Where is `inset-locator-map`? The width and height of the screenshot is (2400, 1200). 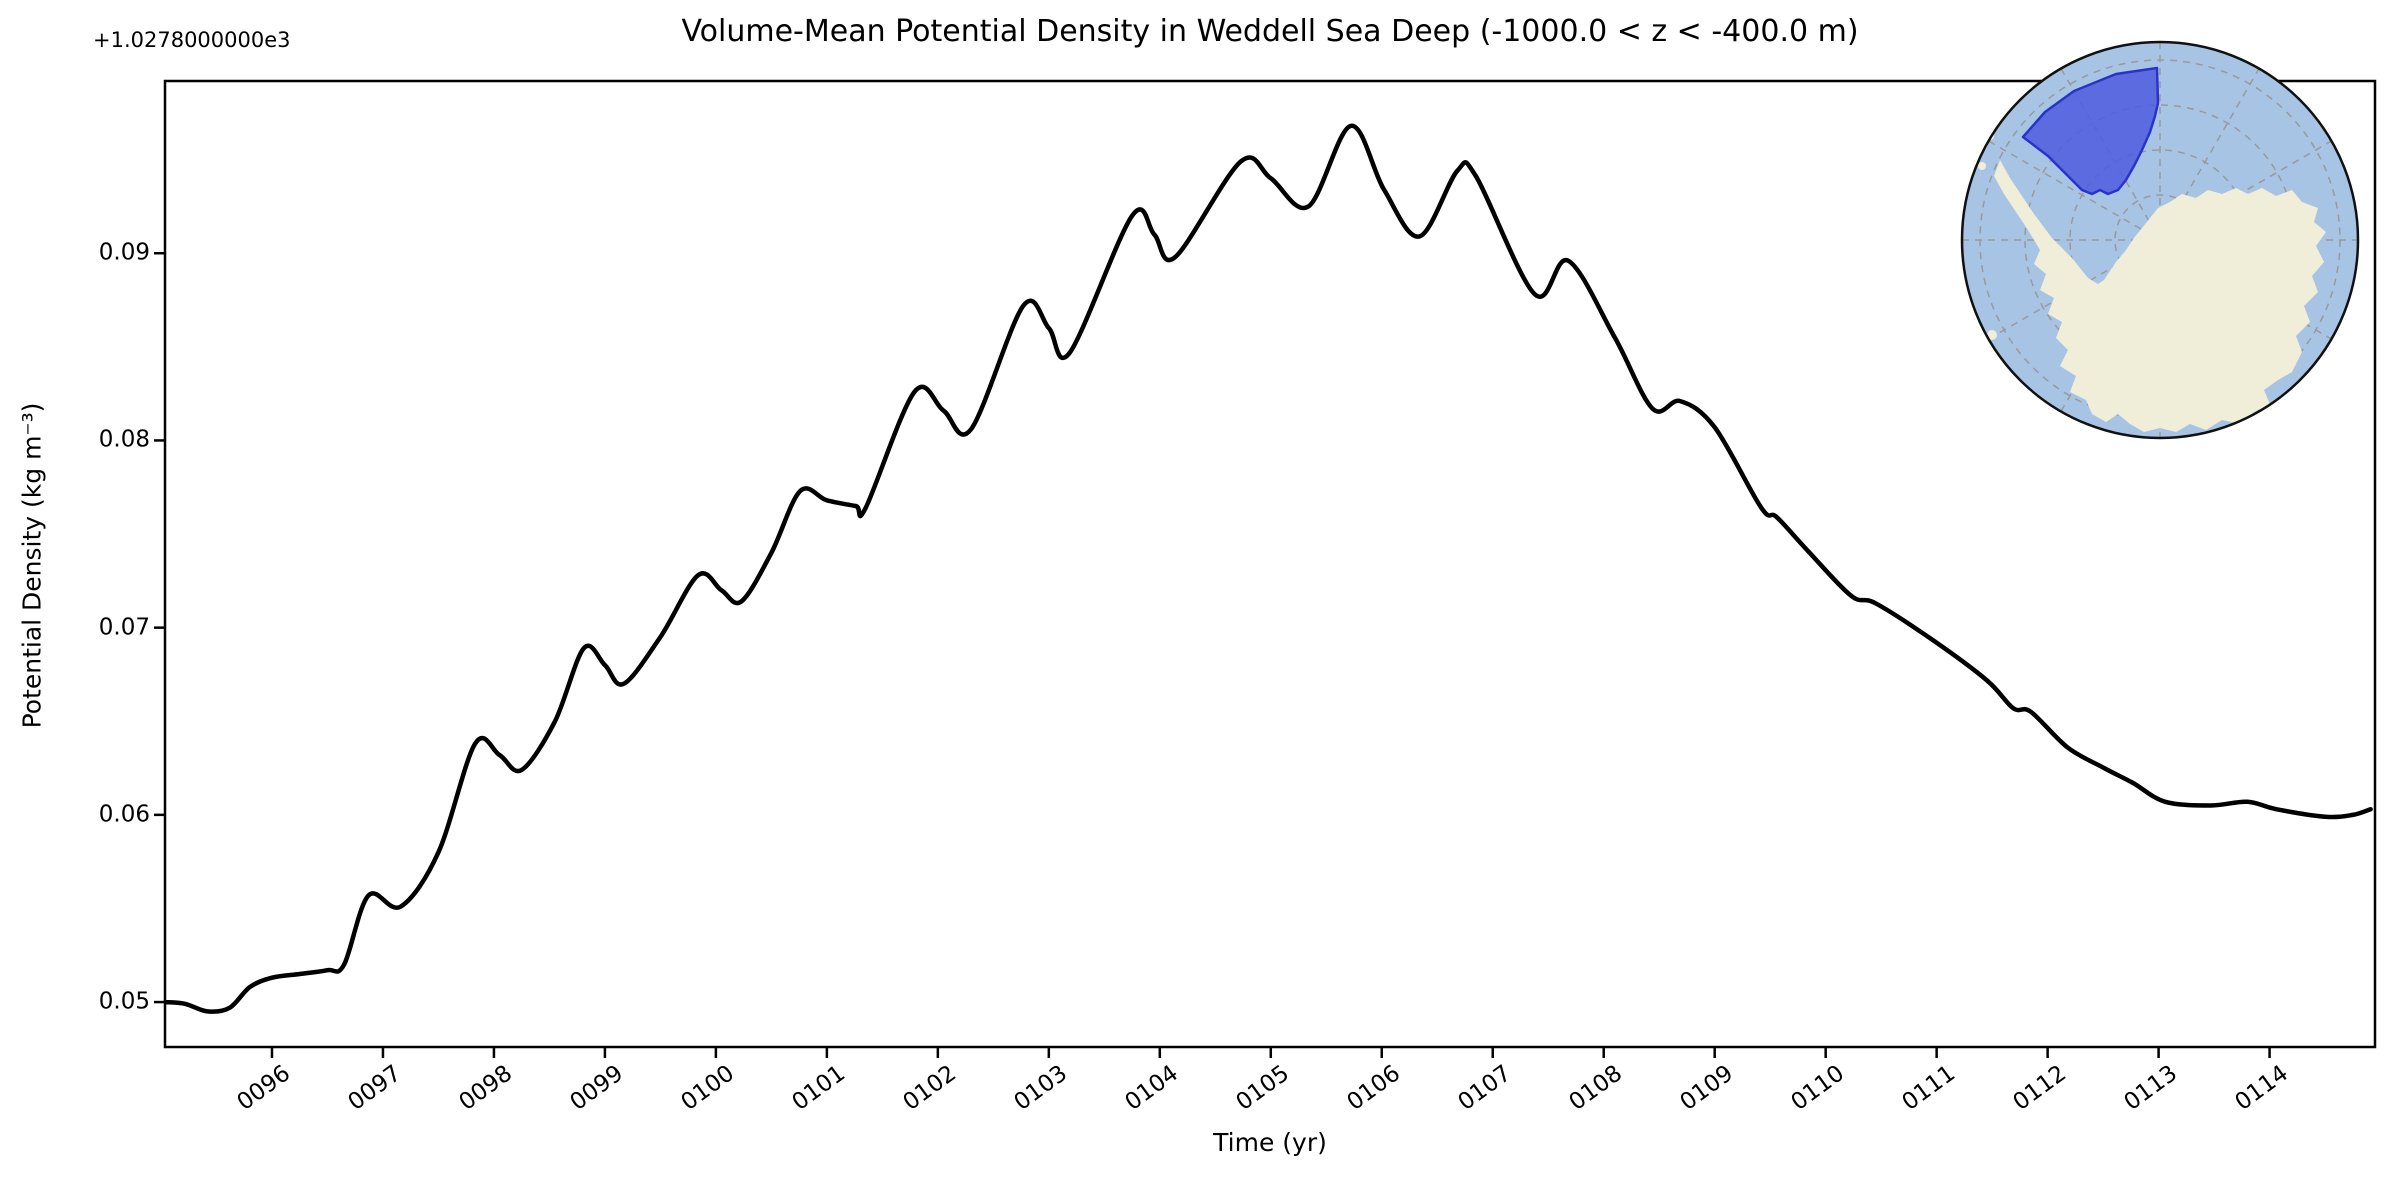 inset-locator-map is located at coordinates (2160, 240).